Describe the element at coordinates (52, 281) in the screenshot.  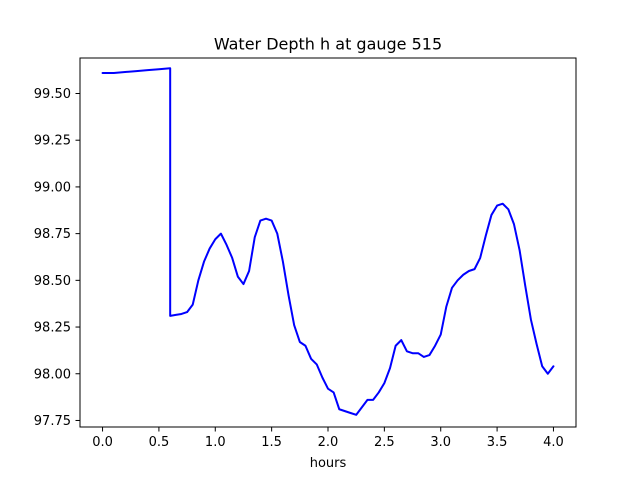
I see `y-tick-label: 98.50` at that location.